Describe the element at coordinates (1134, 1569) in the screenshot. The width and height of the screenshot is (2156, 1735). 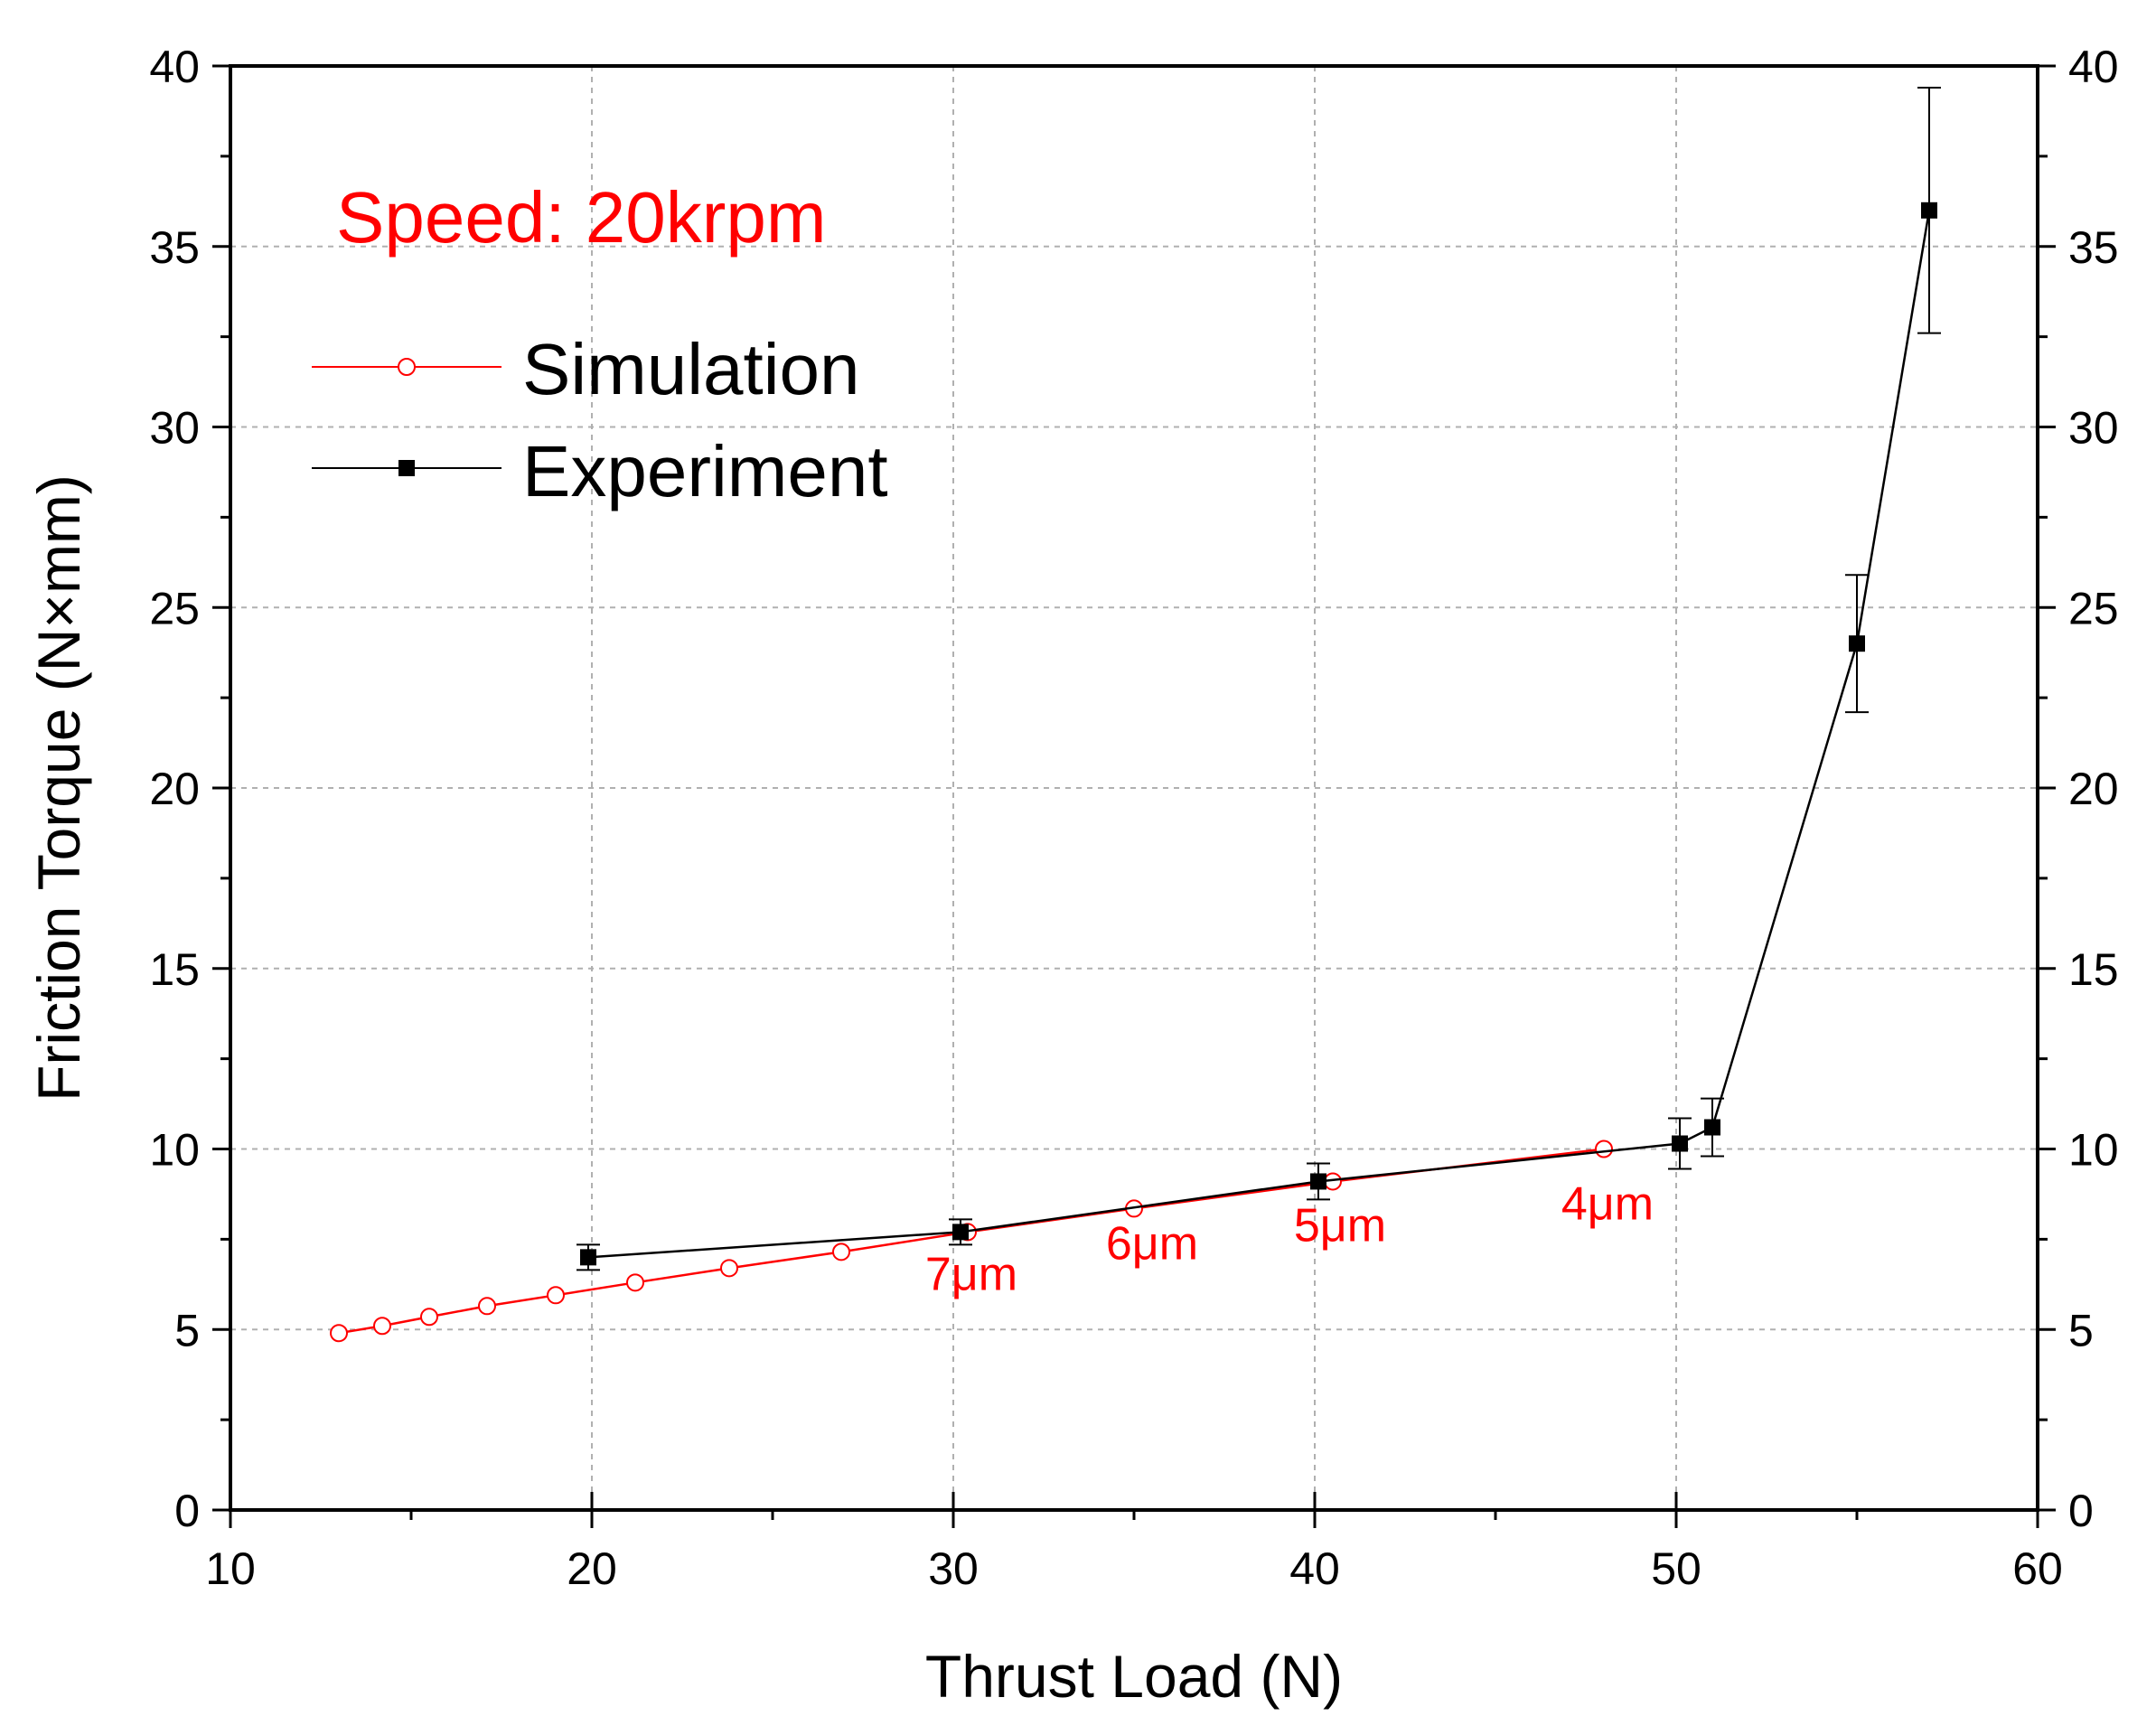
I see `x-tick-labels: 10 20 30 40 50 60` at that location.